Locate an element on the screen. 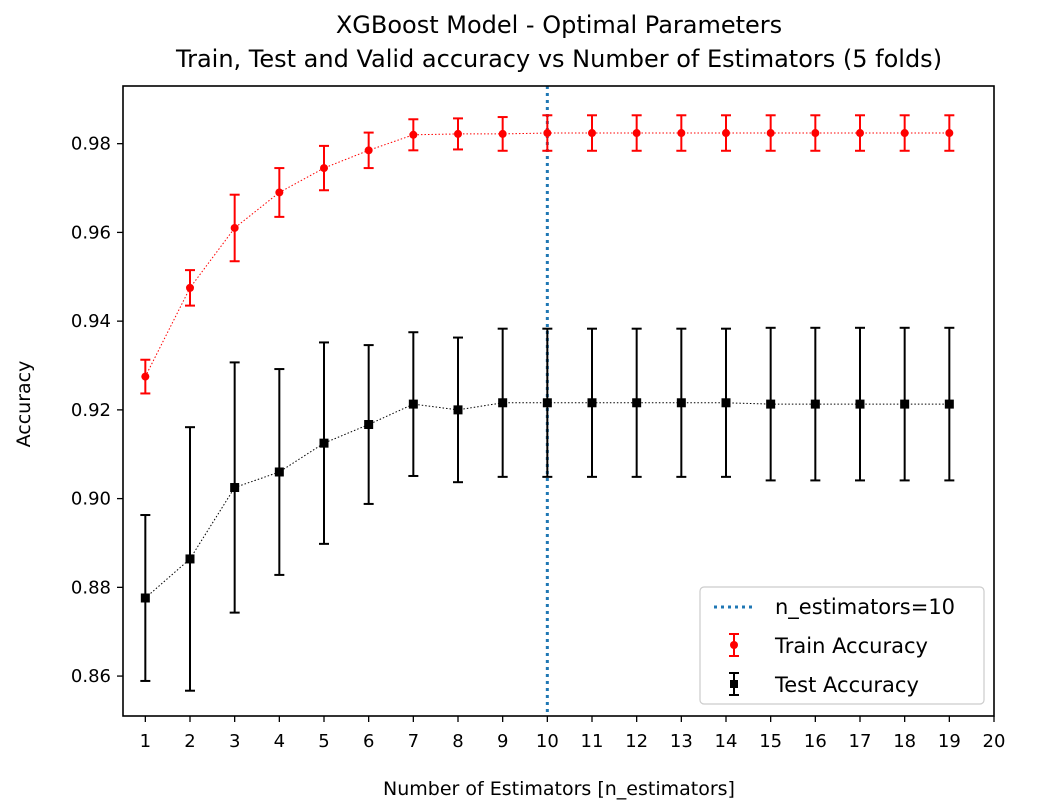 Image resolution: width=1037 pixels, height=810 pixels. legend-test-label: Test Accuracy is located at coordinates (846, 685).